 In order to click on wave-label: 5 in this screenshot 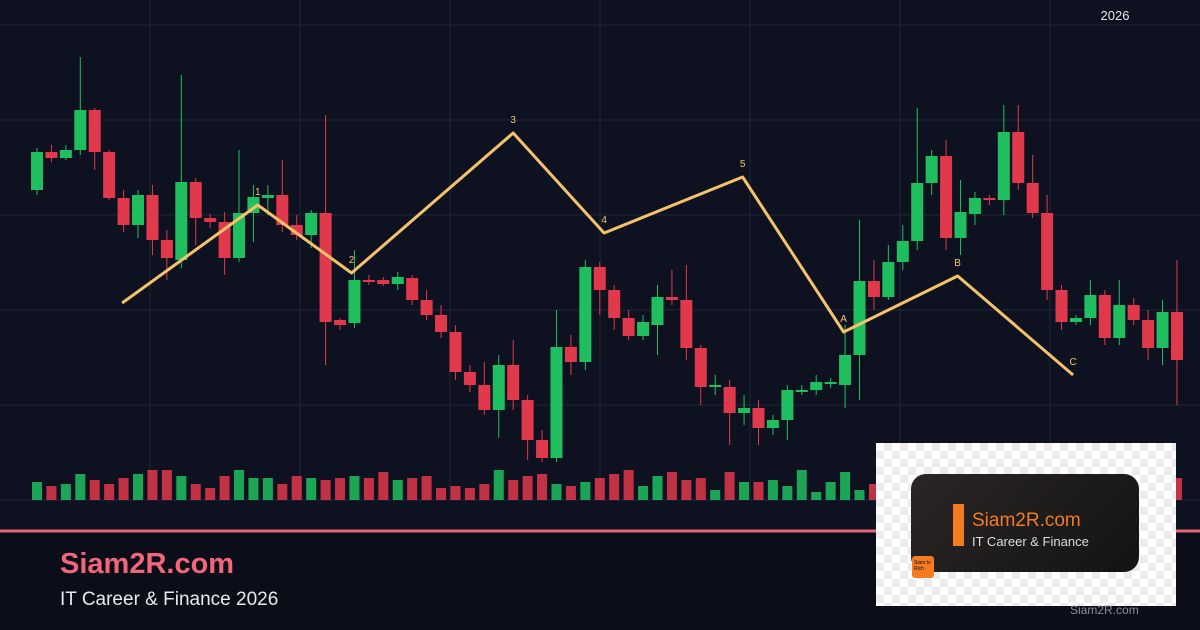, I will do `click(743, 164)`.